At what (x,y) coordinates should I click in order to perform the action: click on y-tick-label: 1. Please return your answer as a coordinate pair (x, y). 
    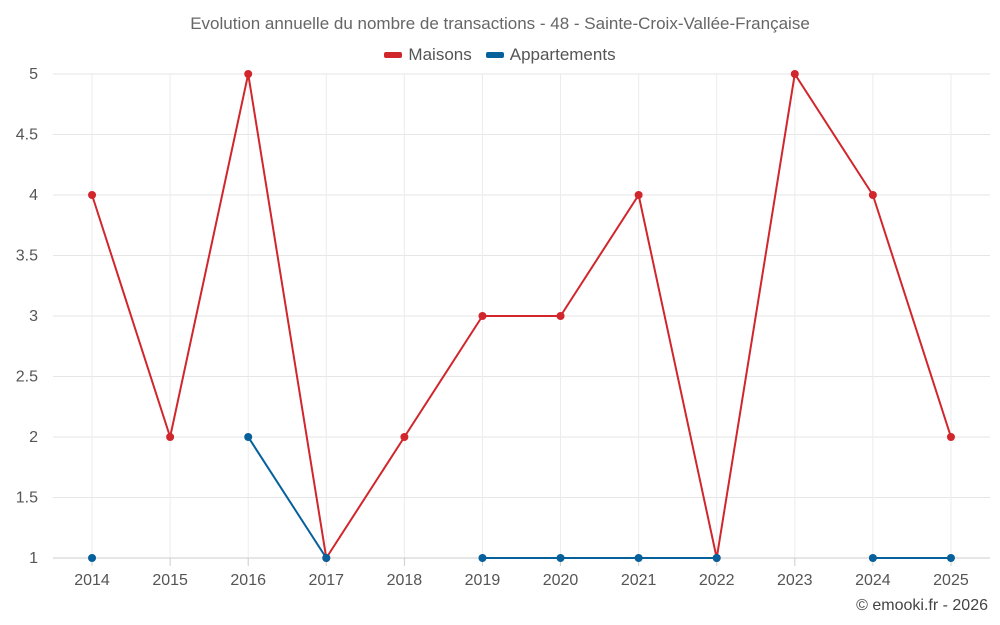
    Looking at the image, I should click on (33, 558).